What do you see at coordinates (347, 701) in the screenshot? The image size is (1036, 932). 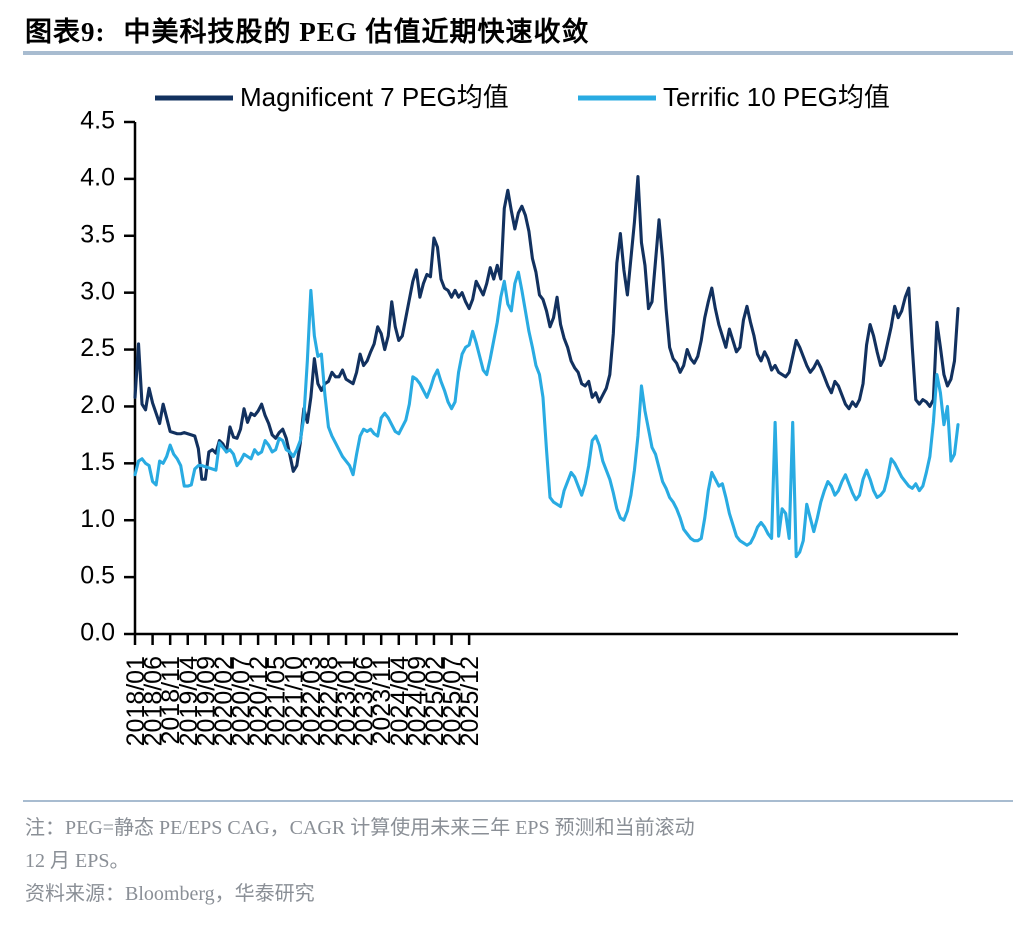 I see `x-axis-tick-label: 2023/01` at bounding box center [347, 701].